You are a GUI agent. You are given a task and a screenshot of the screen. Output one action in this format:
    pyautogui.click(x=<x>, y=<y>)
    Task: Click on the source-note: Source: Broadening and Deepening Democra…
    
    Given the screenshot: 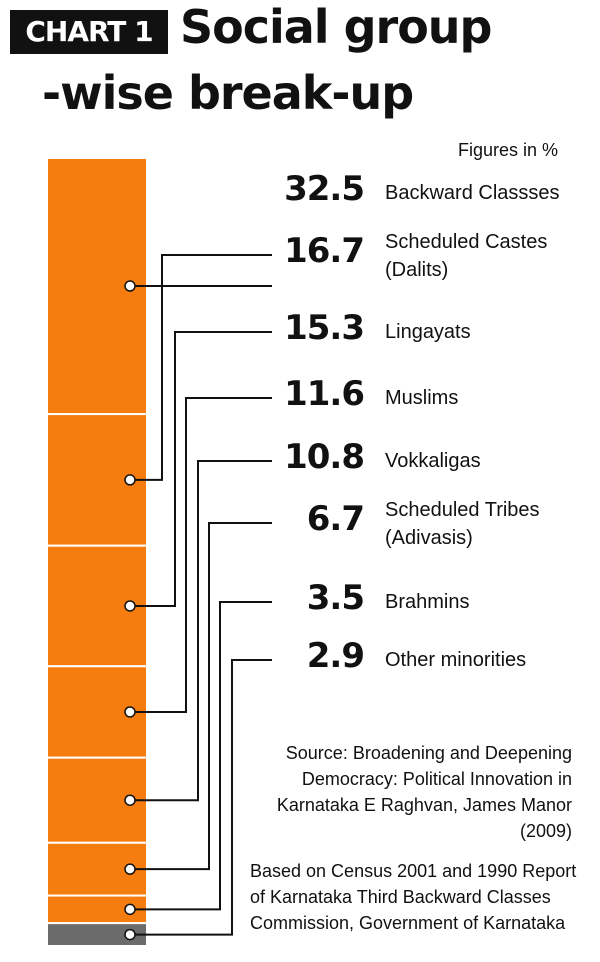 What is the action you would take?
    pyautogui.click(x=424, y=792)
    